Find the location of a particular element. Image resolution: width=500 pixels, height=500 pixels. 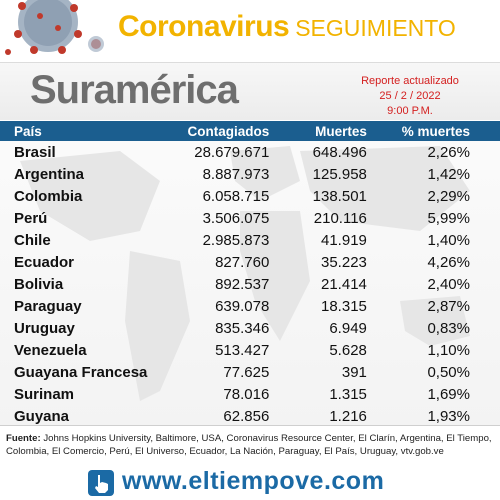

cell-deaths: 125.958 is located at coordinates (339, 174).